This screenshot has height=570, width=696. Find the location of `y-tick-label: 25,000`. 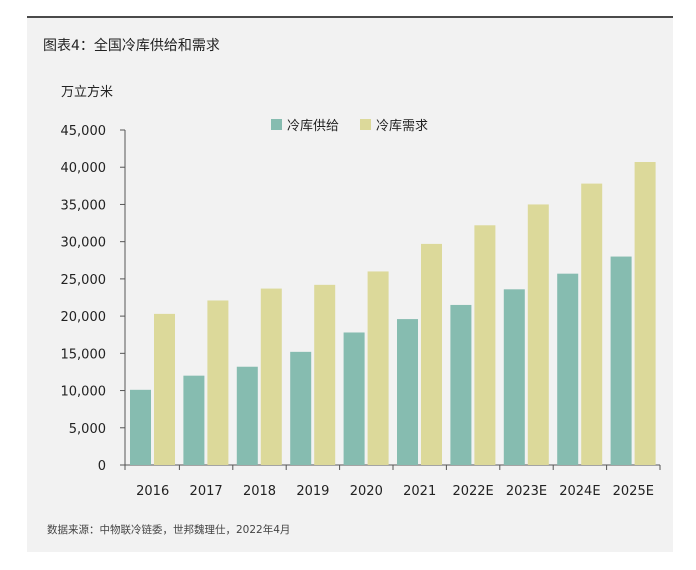

y-tick-label: 25,000 is located at coordinates (84, 280).